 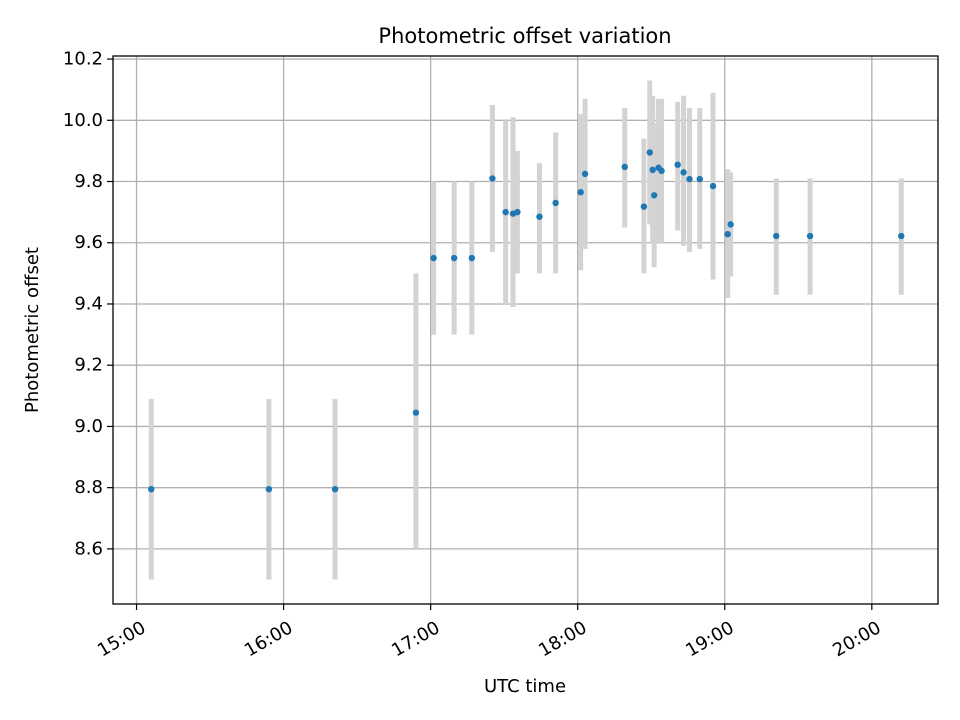 I want to click on x-axis-title: UTC time, so click(x=525, y=686).